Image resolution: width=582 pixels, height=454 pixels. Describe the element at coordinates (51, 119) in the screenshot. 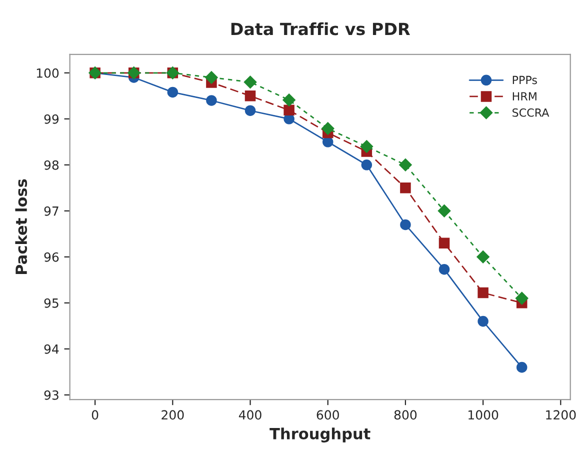

I see `y-tick-label: 99` at that location.